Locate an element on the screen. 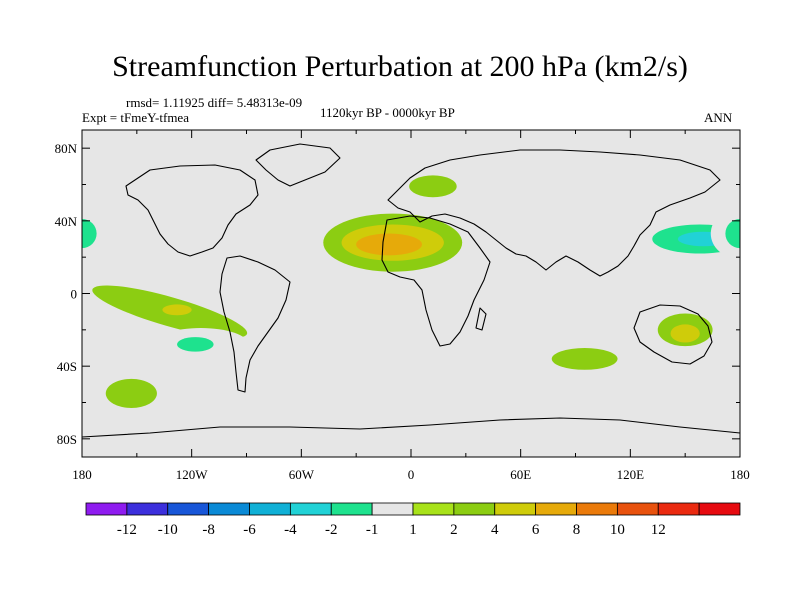 This screenshot has width=800, height=600. colorbar-label: 8 is located at coordinates (577, 530).